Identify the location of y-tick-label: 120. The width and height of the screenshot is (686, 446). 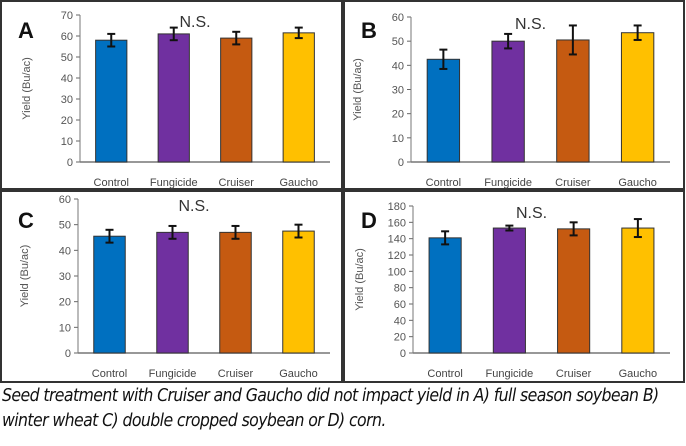
(397, 256).